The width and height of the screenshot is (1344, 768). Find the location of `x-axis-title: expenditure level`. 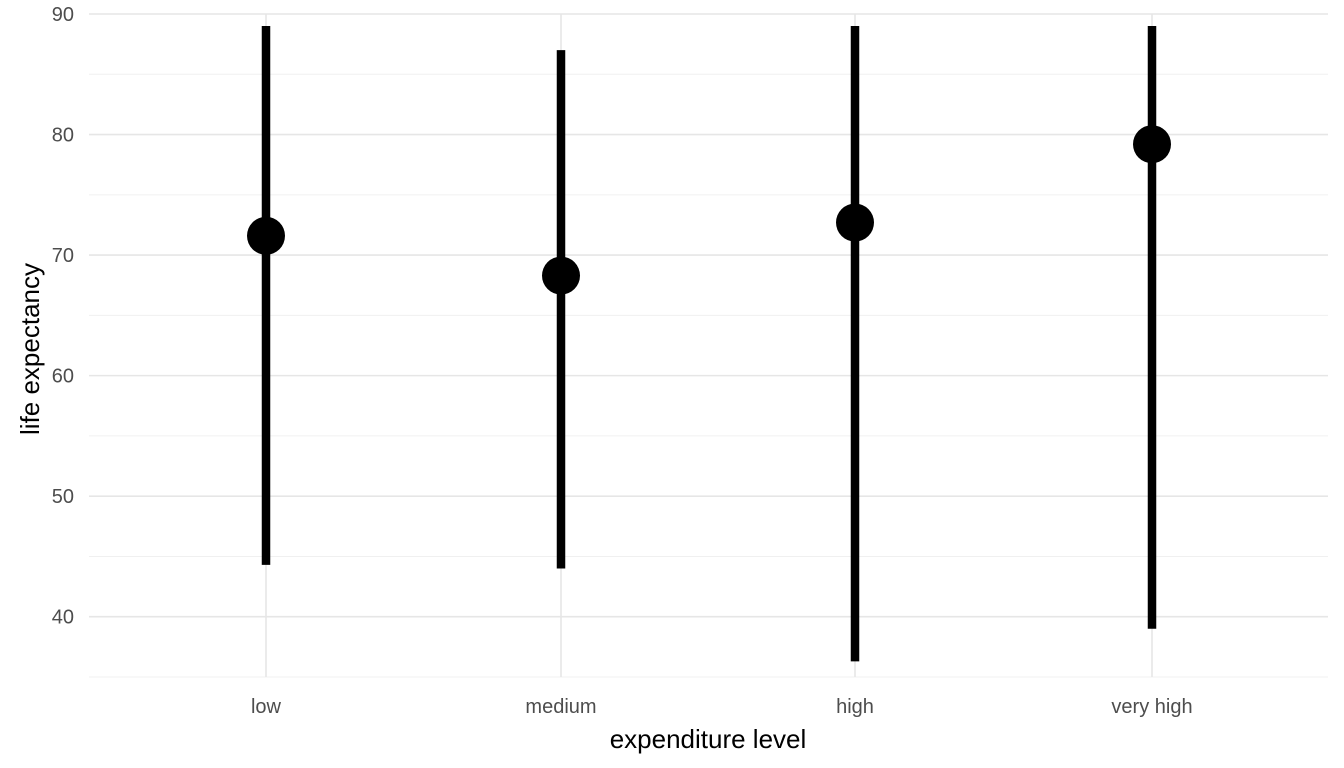

x-axis-title: expenditure level is located at coordinates (708, 739).